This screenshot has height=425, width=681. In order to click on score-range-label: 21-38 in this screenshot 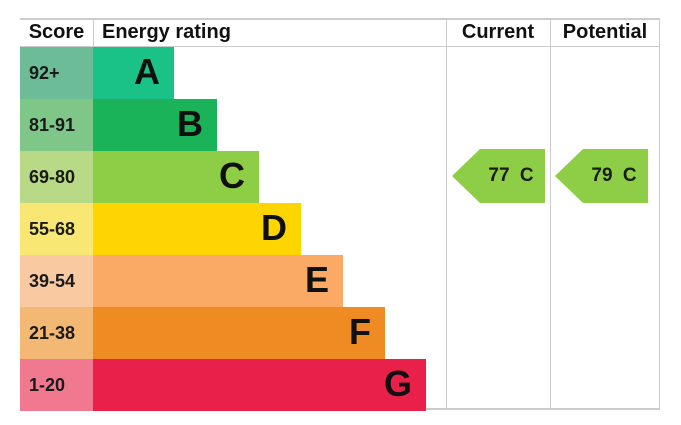, I will do `click(56, 333)`.